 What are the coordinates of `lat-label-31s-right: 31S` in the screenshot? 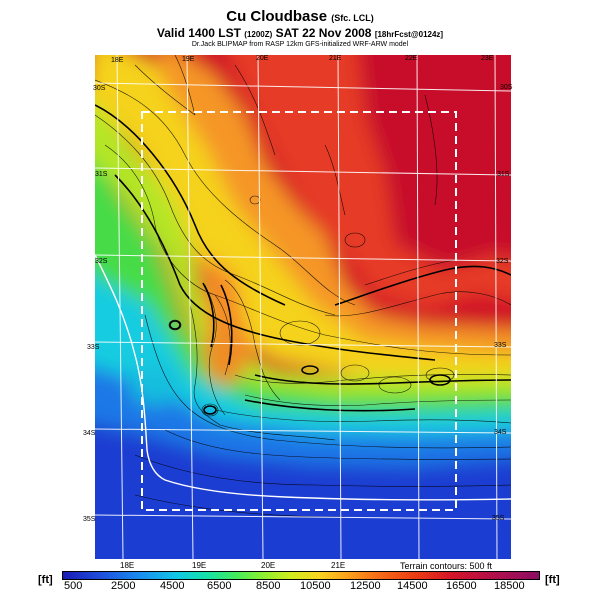 It's located at (503, 174).